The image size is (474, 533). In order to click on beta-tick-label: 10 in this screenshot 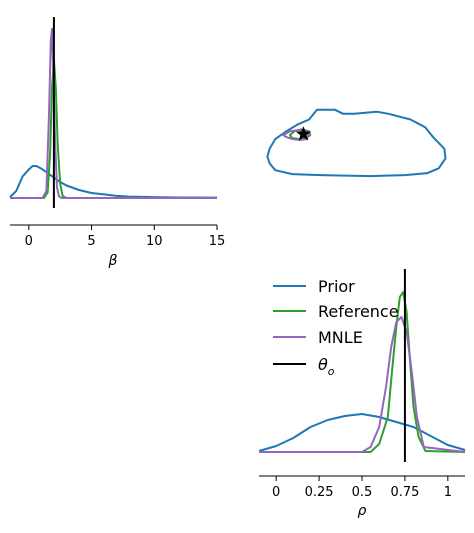, I will do `click(154, 241)`.